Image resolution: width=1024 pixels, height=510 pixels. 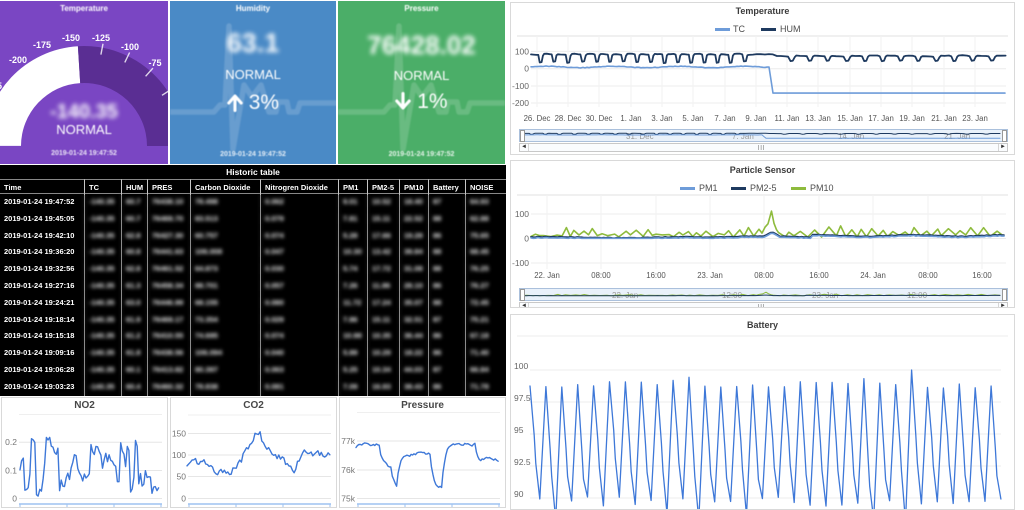 I want to click on svg-text: 28. Dec, so click(x=568, y=118).